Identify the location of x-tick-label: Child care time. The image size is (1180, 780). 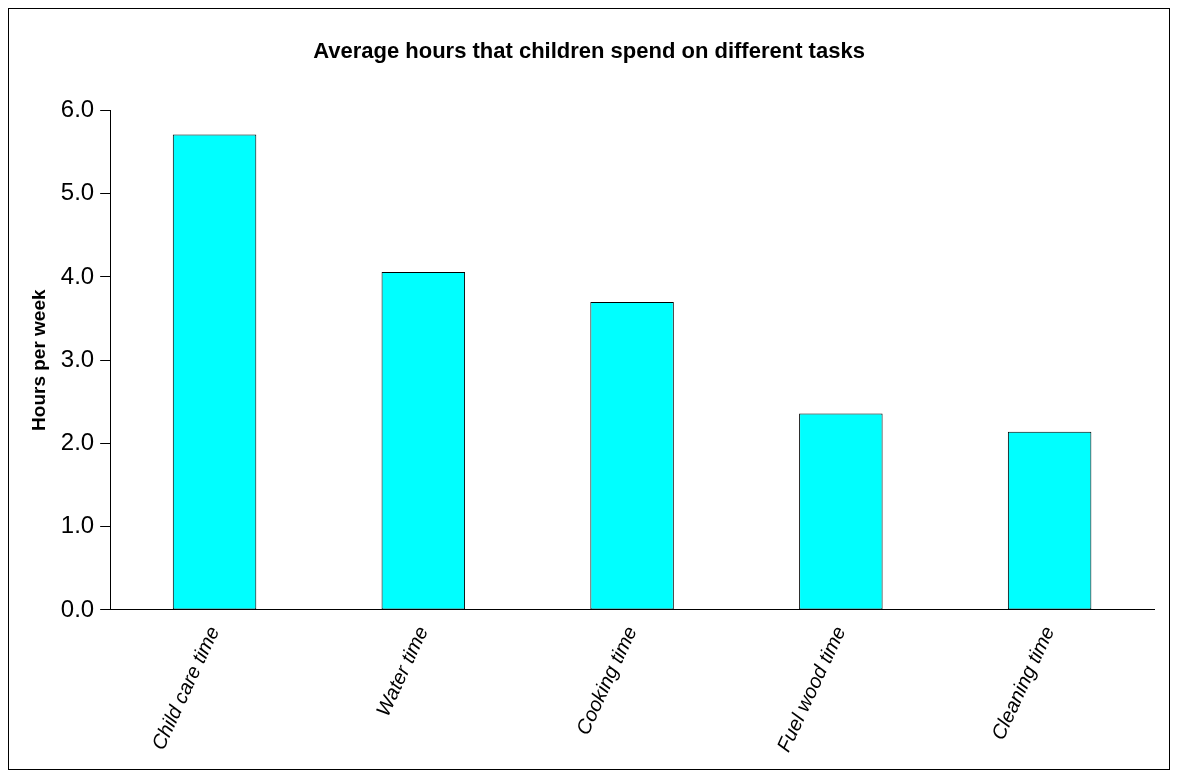
(185, 687).